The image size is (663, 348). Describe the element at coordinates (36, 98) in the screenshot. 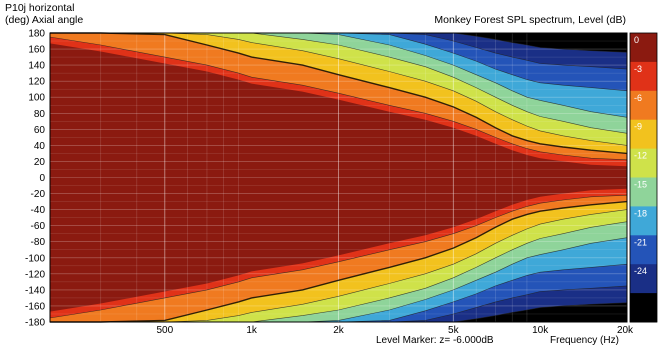

I see `y-tick-label: 100` at that location.